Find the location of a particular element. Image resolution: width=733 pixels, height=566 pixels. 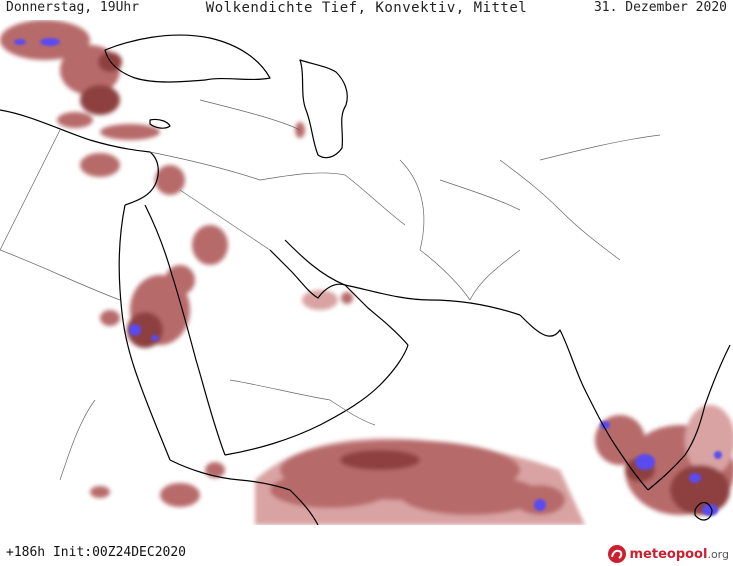

header-date: 31. Dezember 2020 is located at coordinates (660, 7).